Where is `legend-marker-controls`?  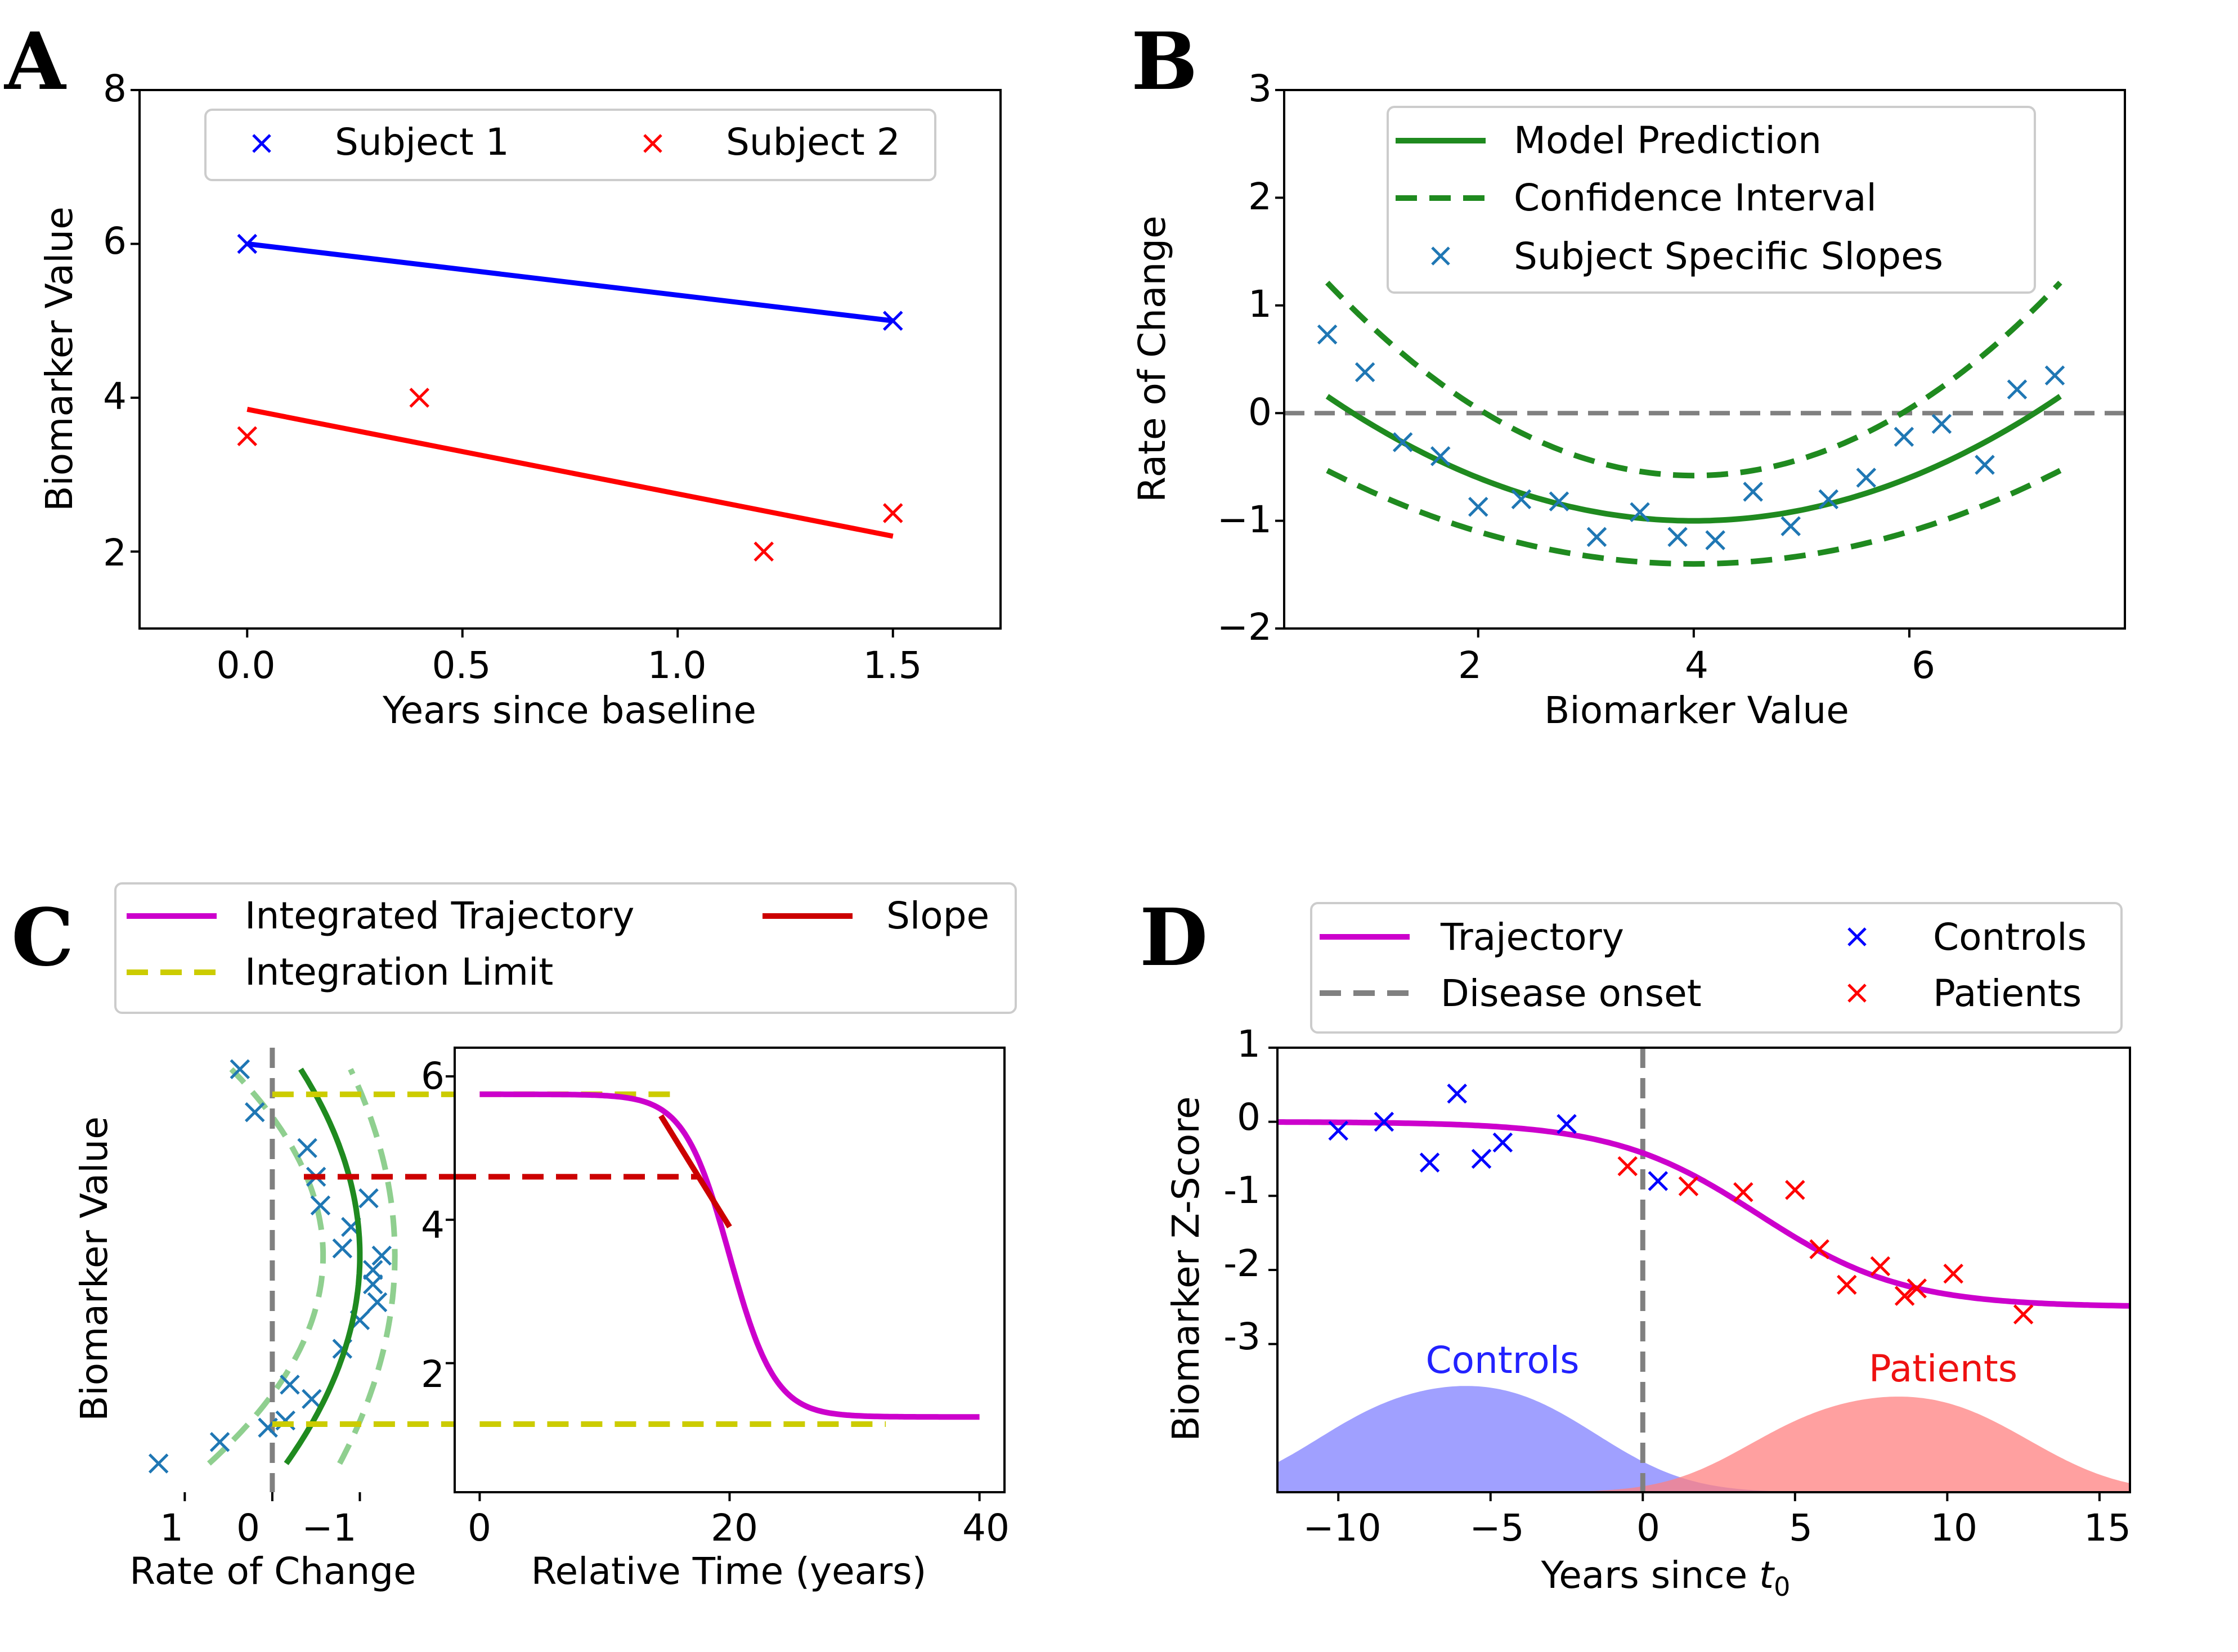 legend-marker-controls is located at coordinates (1857, 936).